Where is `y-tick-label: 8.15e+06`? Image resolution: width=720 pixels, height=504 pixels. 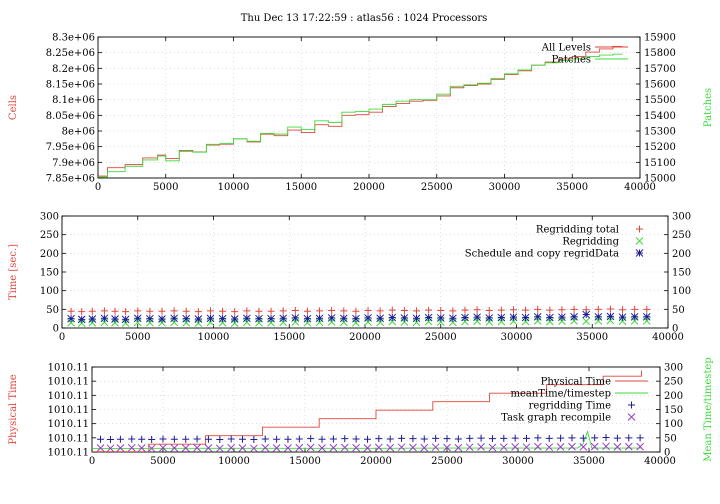
y-tick-label: 8.15e+06 is located at coordinates (70, 85).